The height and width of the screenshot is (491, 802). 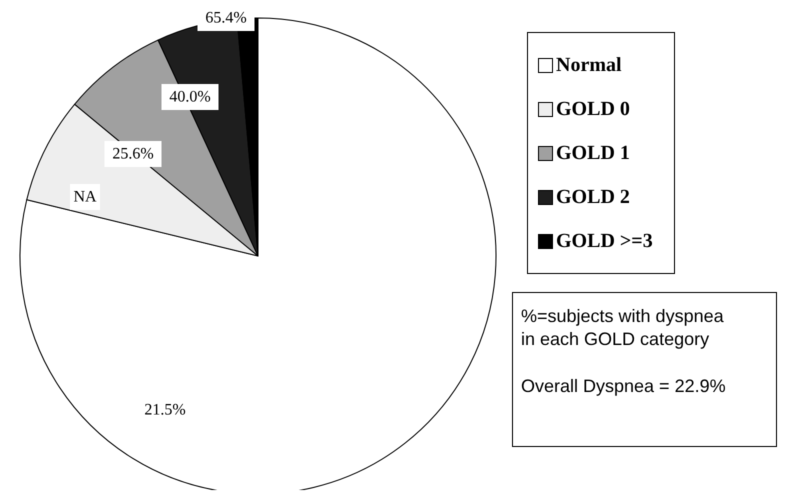 I want to click on text: 25.6%, so click(x=133, y=154).